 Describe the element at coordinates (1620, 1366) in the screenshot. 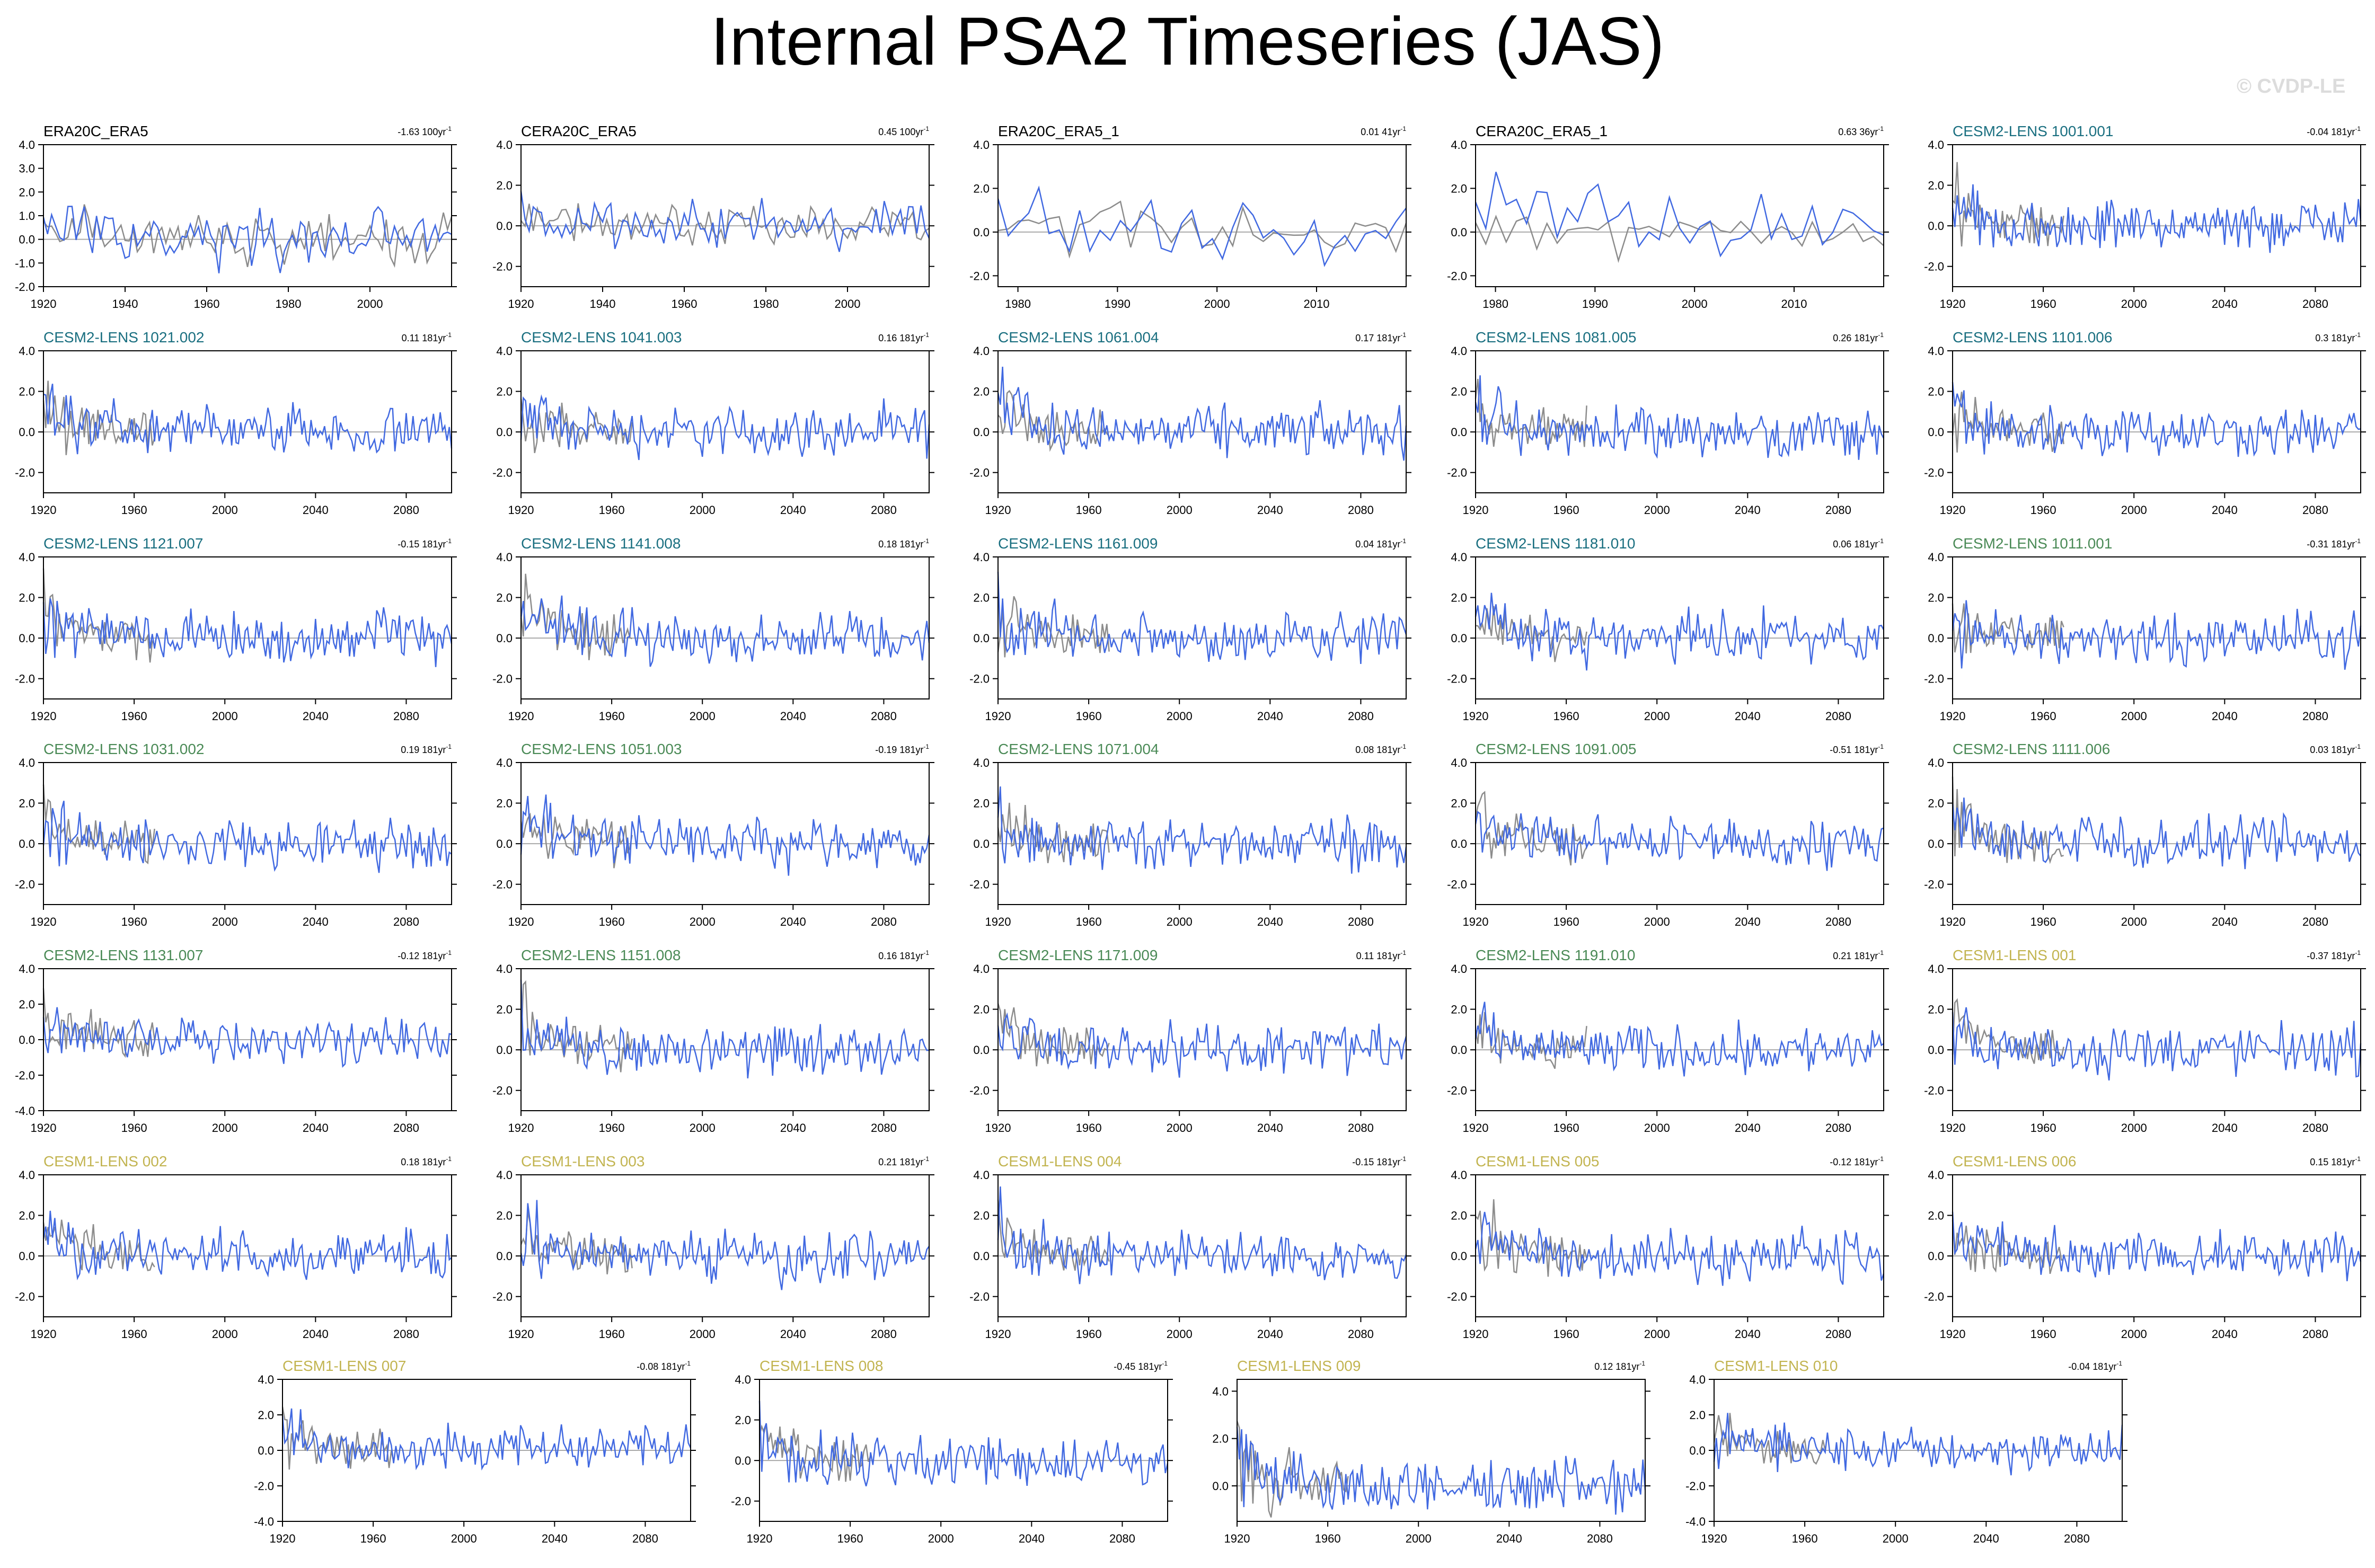

I see `panel-trend: 0.12 181yr-1` at that location.